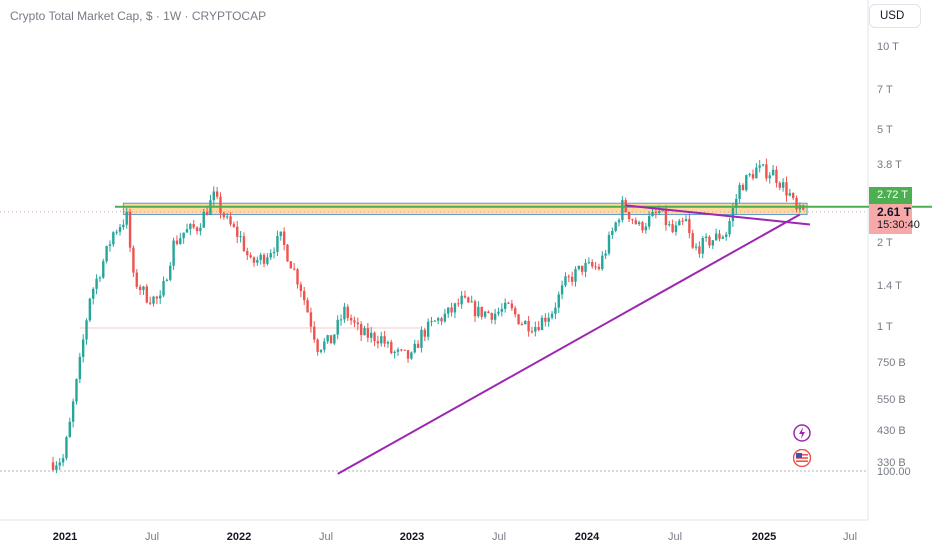 This screenshot has height=550, width=932. What do you see at coordinates (885, 327) in the screenshot?
I see `price-tick-label: 1 T` at bounding box center [885, 327].